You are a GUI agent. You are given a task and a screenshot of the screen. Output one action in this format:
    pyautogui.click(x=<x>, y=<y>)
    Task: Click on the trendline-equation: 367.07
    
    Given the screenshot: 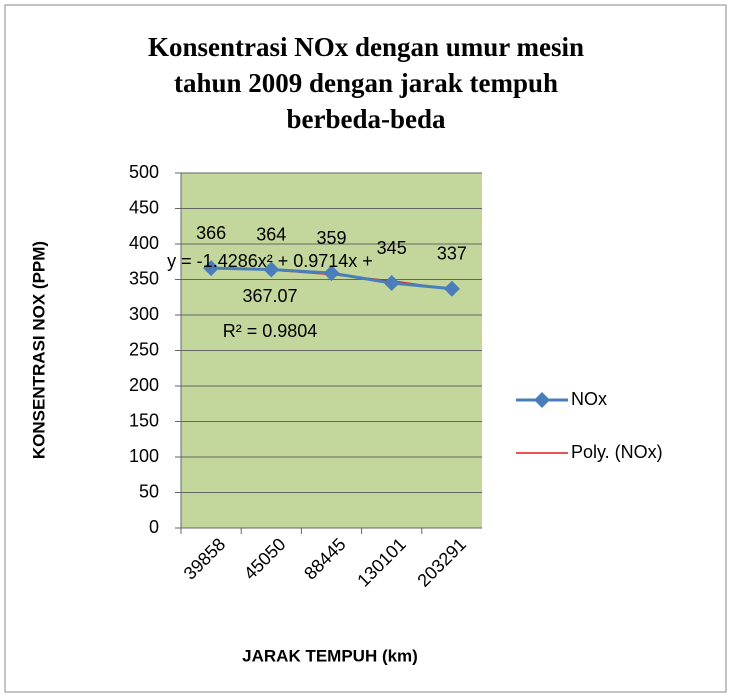 What is the action you would take?
    pyautogui.click(x=269, y=296)
    